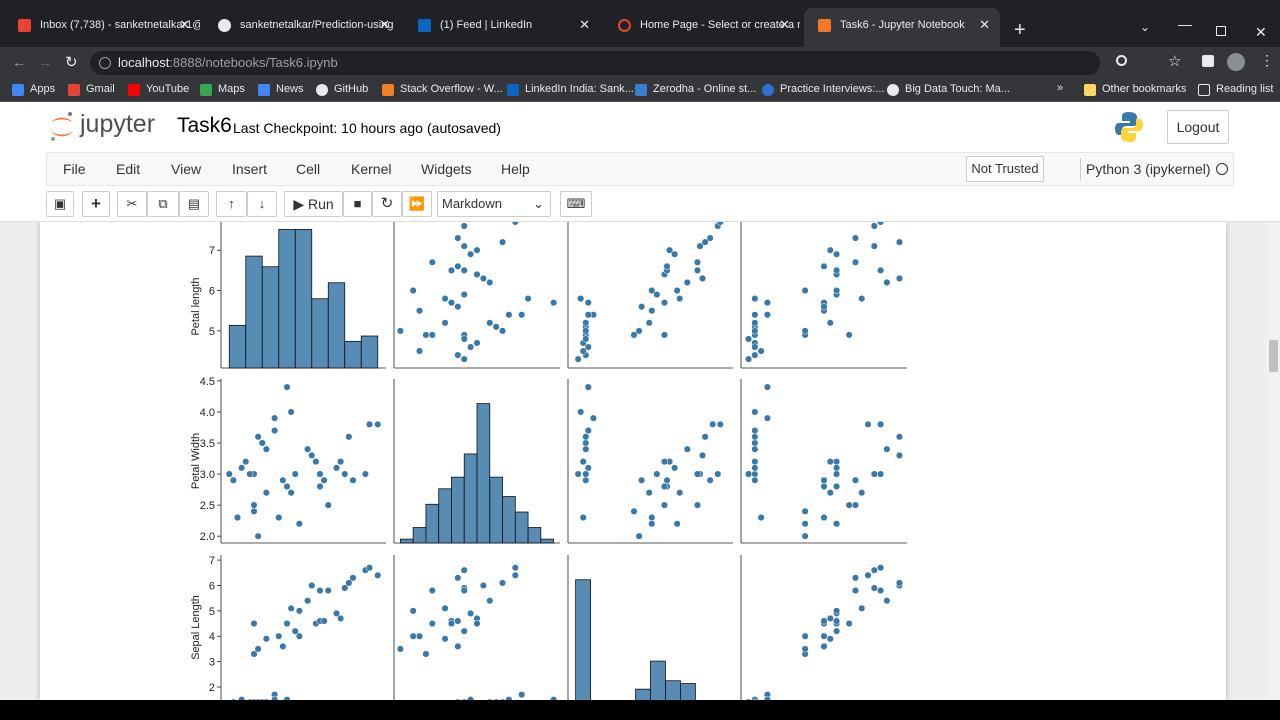 The width and height of the screenshot is (1280, 720). I want to click on bookmark: Maps, so click(222, 89).